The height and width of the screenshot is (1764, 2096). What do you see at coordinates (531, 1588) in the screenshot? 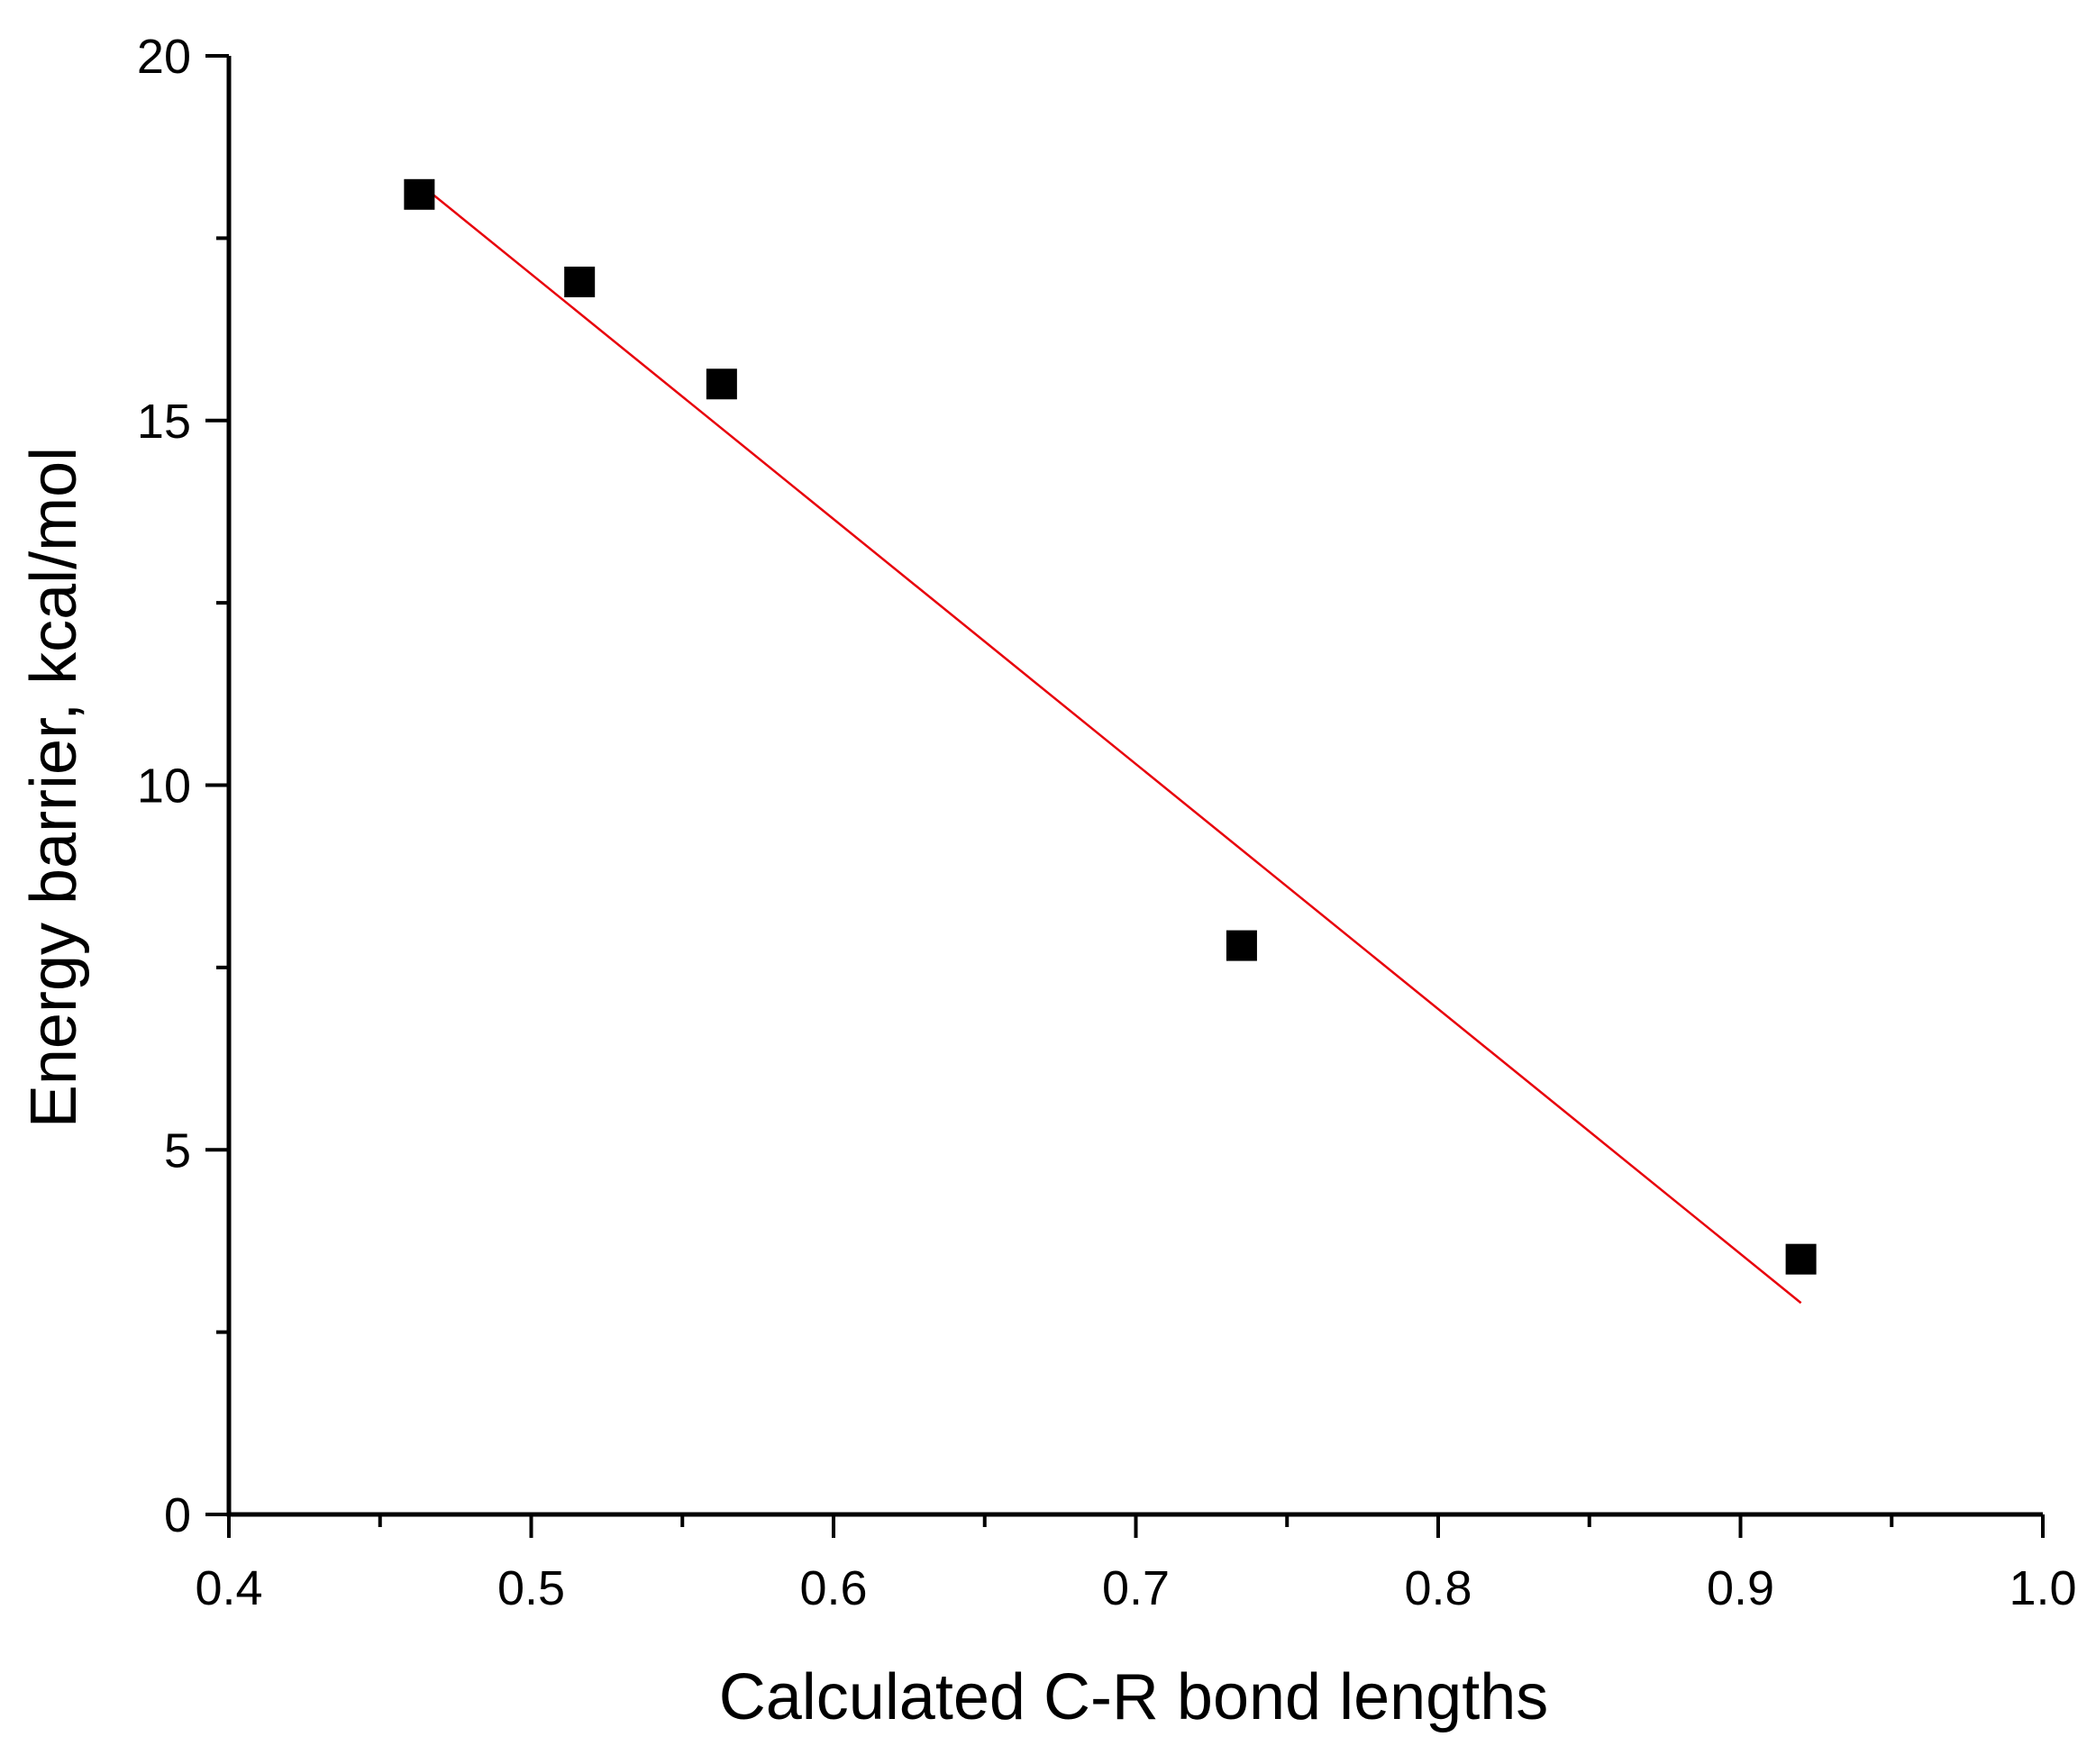
I see `x-tick-label: 0.5` at bounding box center [531, 1588].